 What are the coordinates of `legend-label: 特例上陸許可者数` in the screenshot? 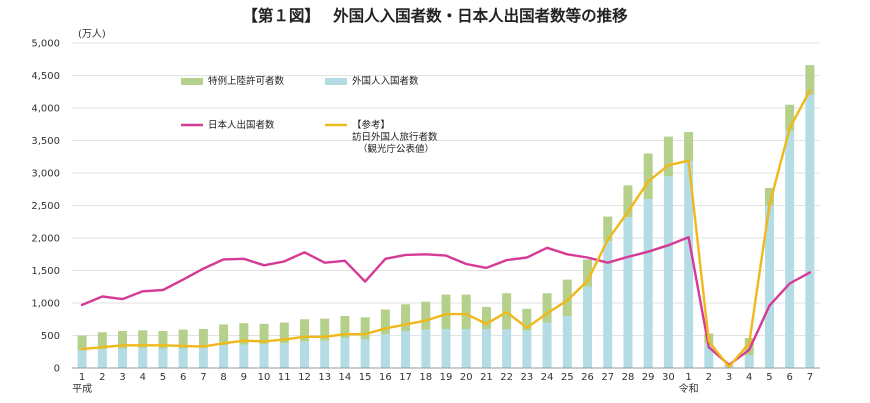 It's located at (246, 81).